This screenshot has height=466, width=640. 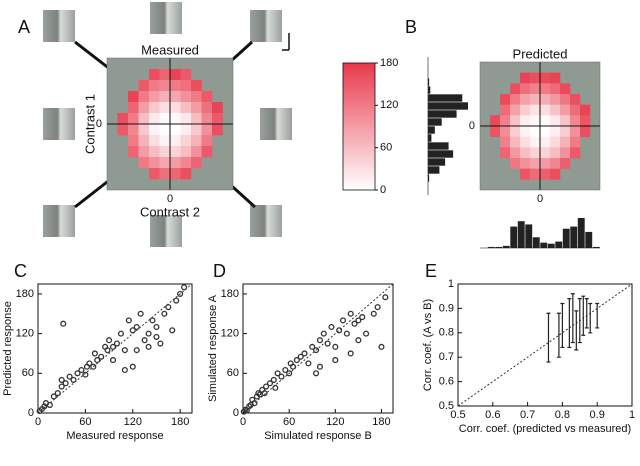 What do you see at coordinates (562, 415) in the screenshot?
I see `x-tick-label: 0.8` at bounding box center [562, 415].